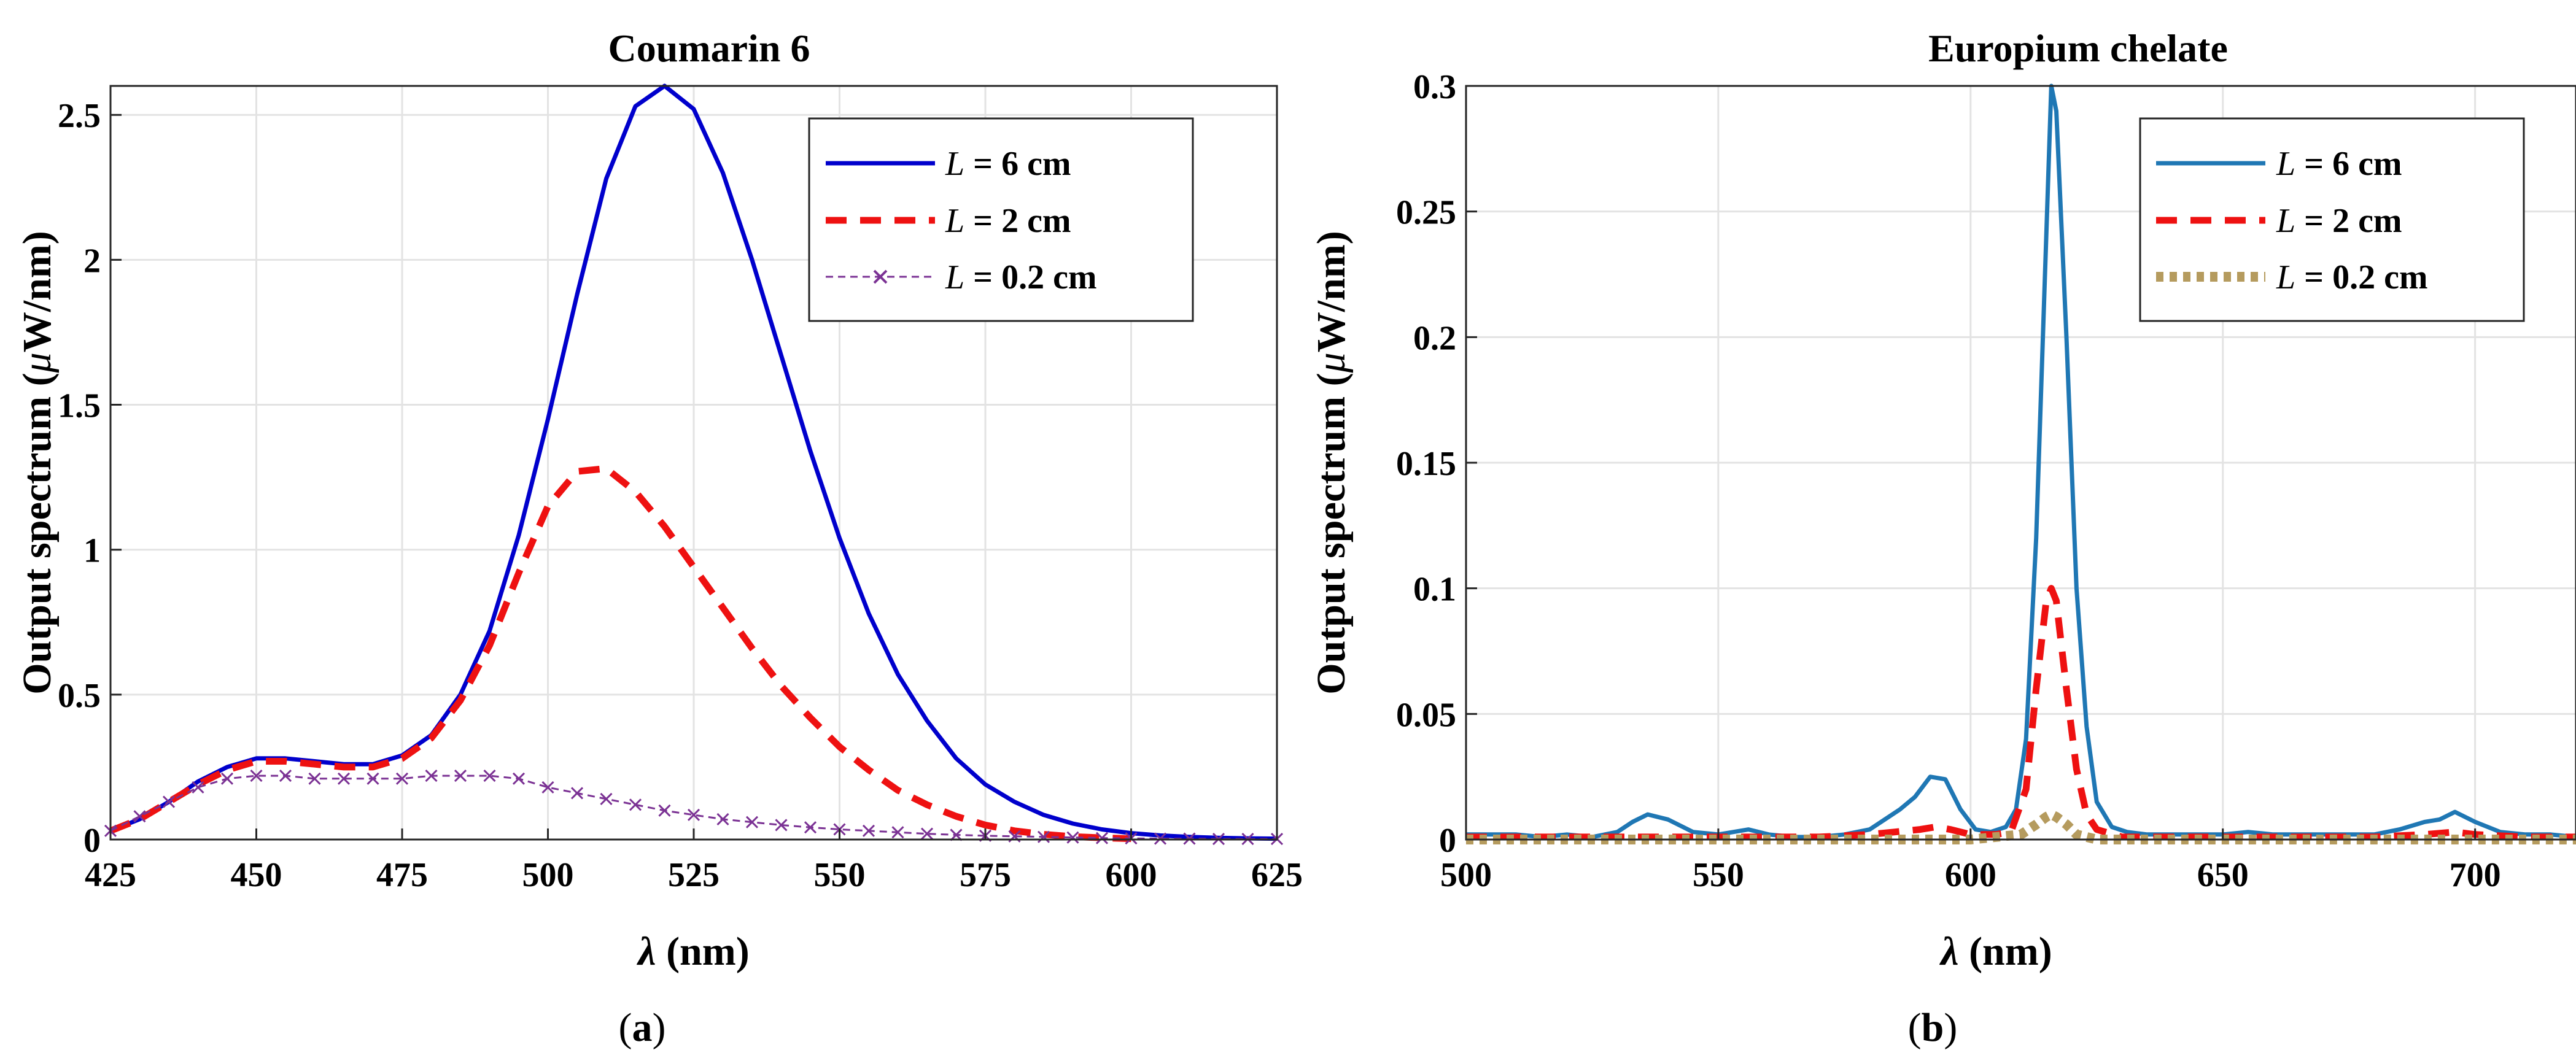 This screenshot has height=1058, width=2576. I want to click on y-tick-label: 1, so click(92, 551).